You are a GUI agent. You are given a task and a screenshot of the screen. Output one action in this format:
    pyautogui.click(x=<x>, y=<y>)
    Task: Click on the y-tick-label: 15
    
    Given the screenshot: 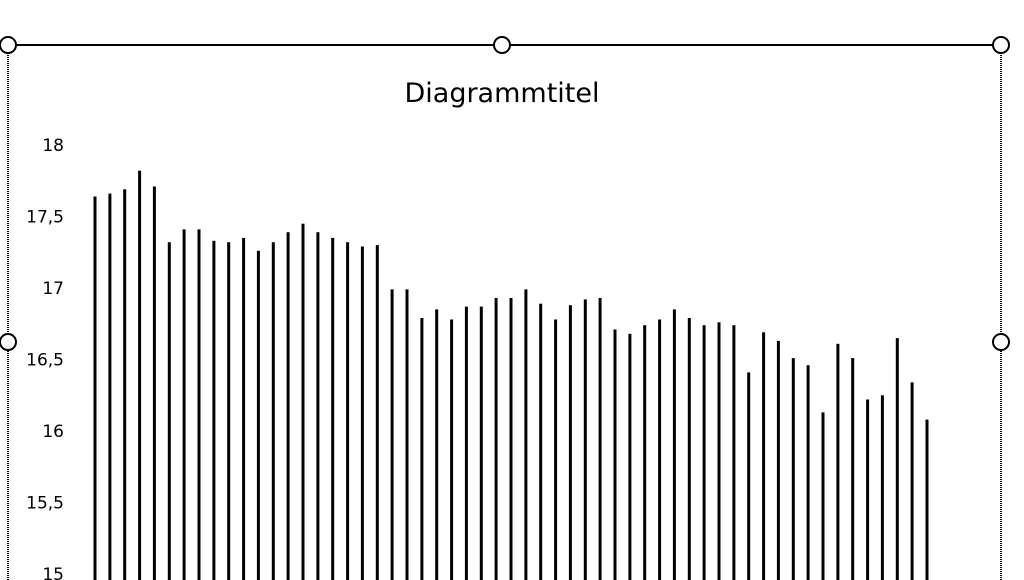 What is the action you would take?
    pyautogui.click(x=53, y=572)
    